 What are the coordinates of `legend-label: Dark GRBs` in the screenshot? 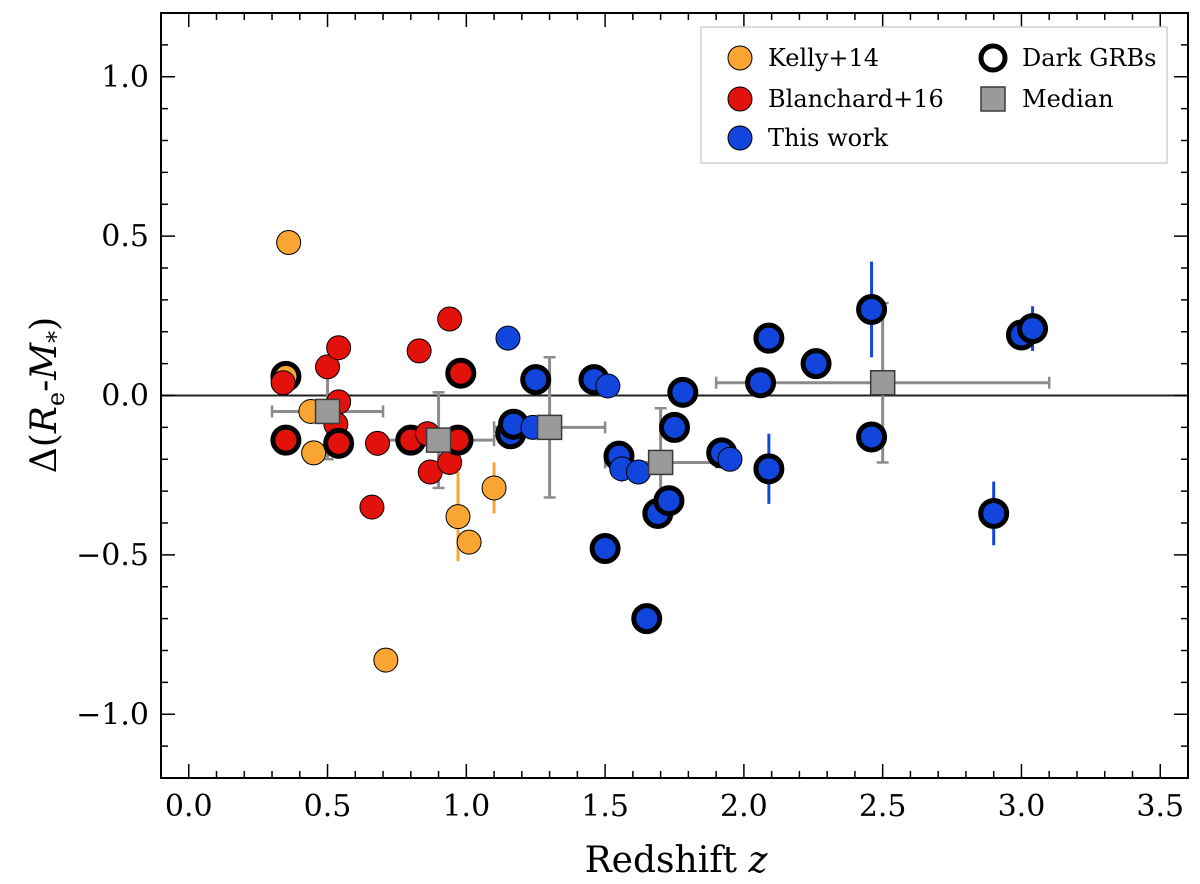 It's located at (1089, 58).